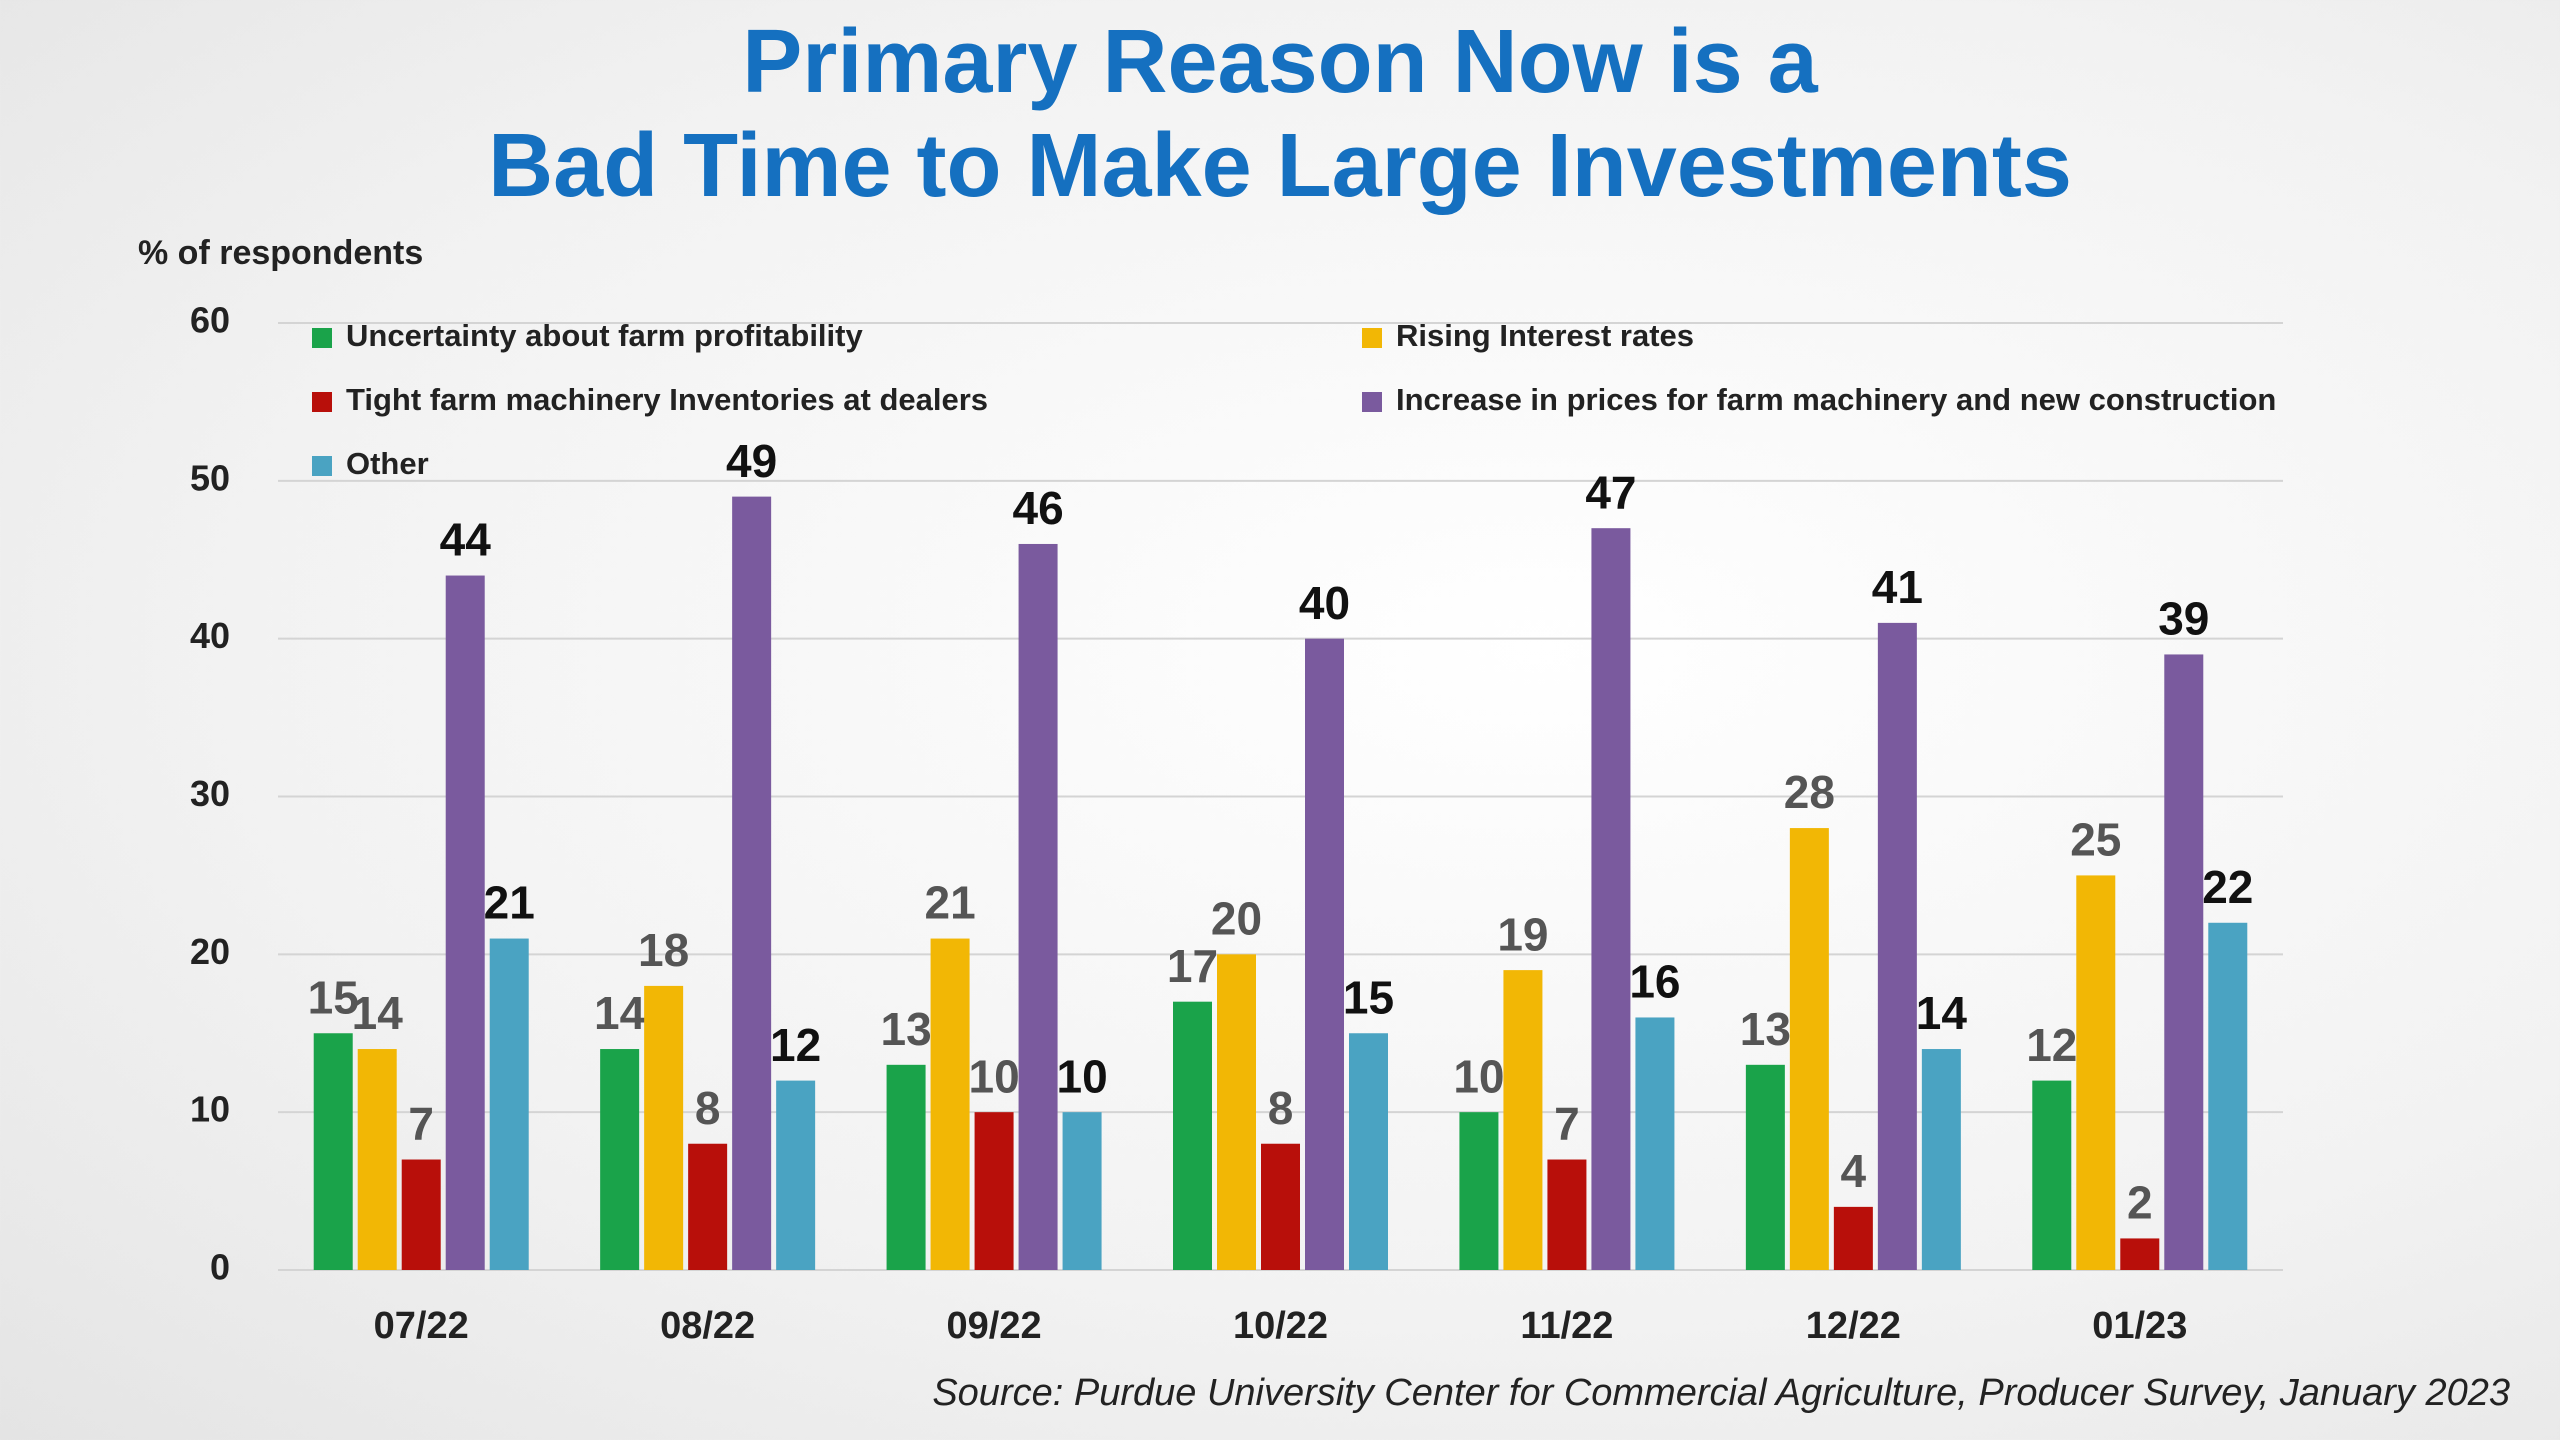  Describe the element at coordinates (1037, 508) in the screenshot. I see `data-label: 46` at that location.